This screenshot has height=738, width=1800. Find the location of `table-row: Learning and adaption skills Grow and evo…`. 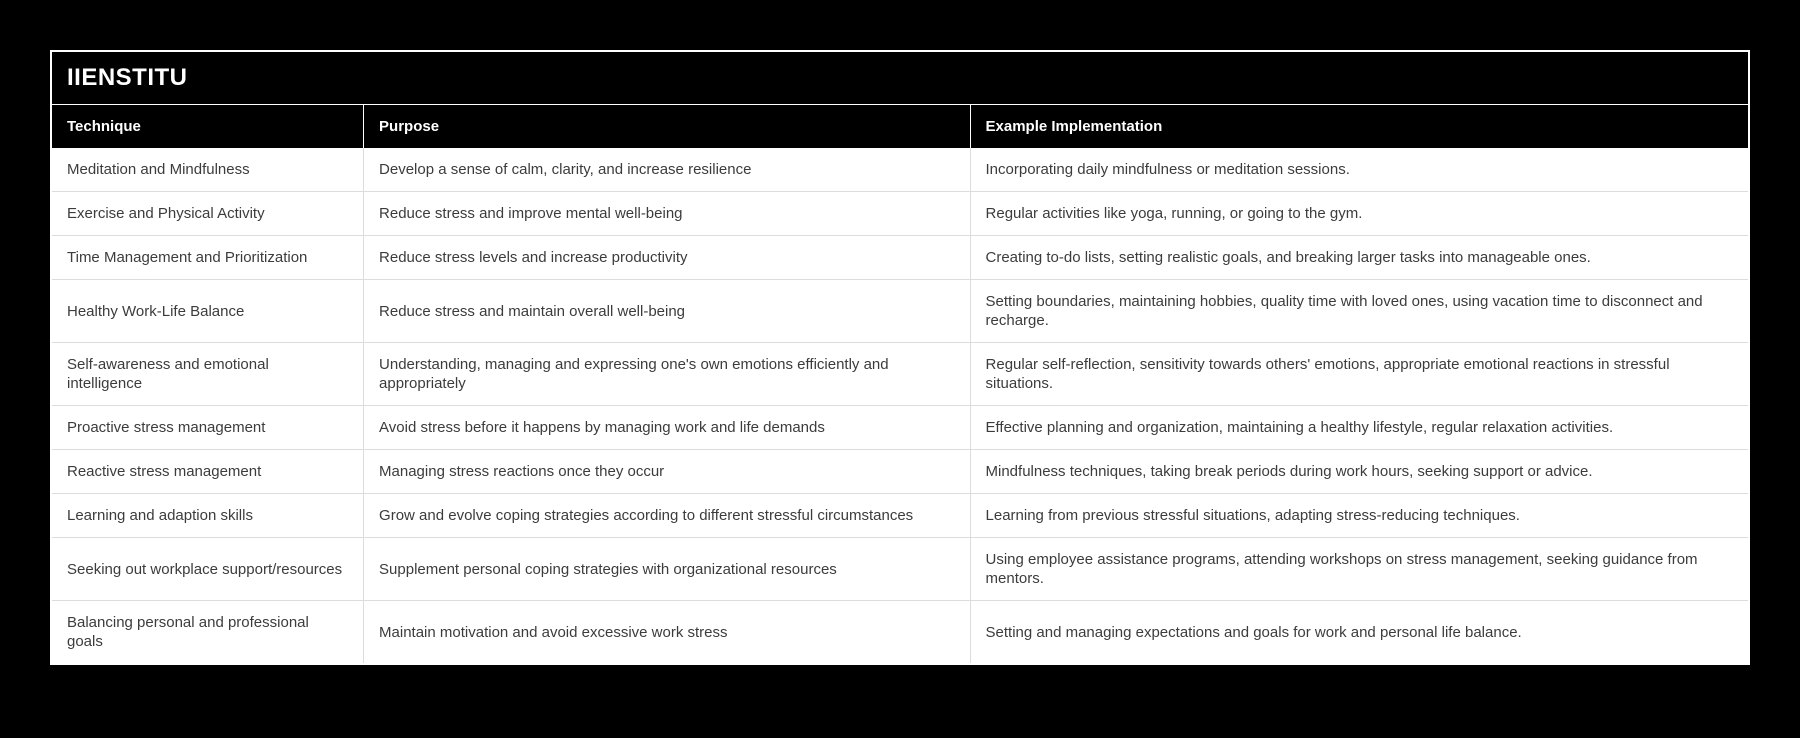

table-row: Learning and adaption skills Grow and evo… is located at coordinates (900, 515).